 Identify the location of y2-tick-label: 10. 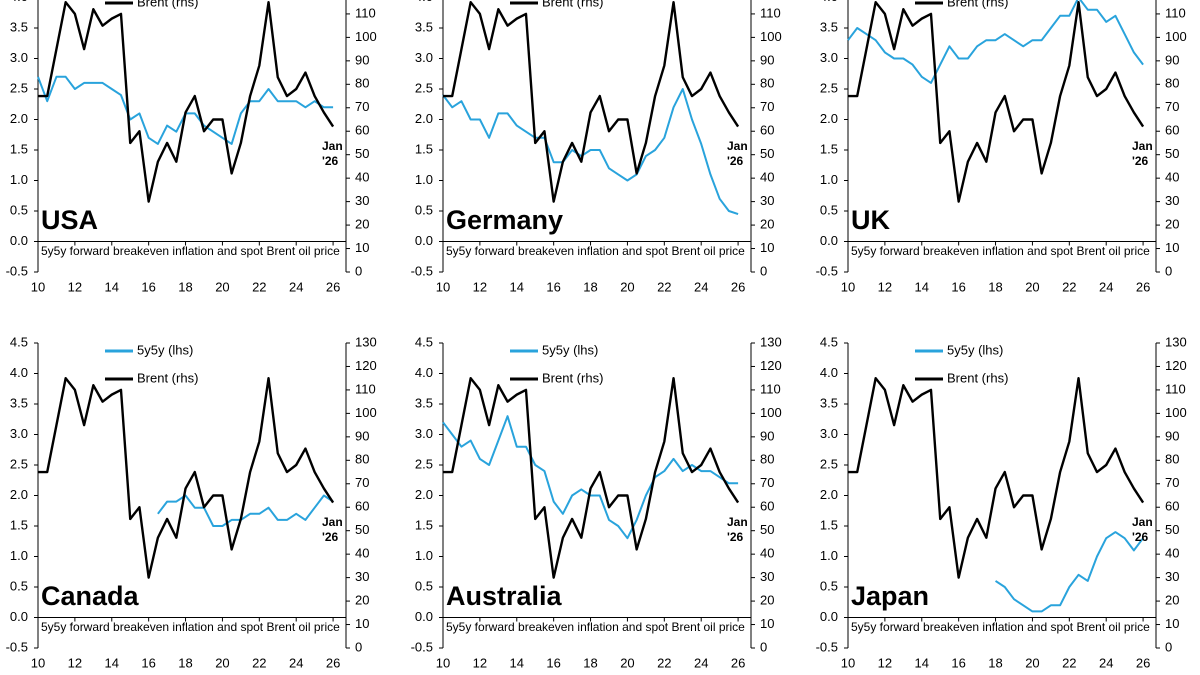
(767, 623).